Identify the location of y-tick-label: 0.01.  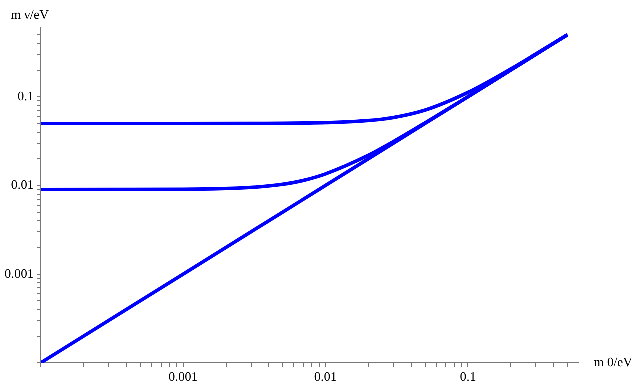
(22, 184).